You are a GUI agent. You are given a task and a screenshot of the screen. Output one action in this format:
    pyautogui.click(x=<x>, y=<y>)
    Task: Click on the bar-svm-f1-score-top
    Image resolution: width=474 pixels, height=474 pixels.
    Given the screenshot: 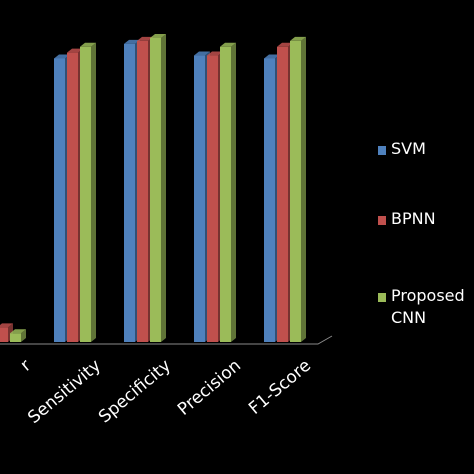 What is the action you would take?
    pyautogui.click(x=272, y=56)
    